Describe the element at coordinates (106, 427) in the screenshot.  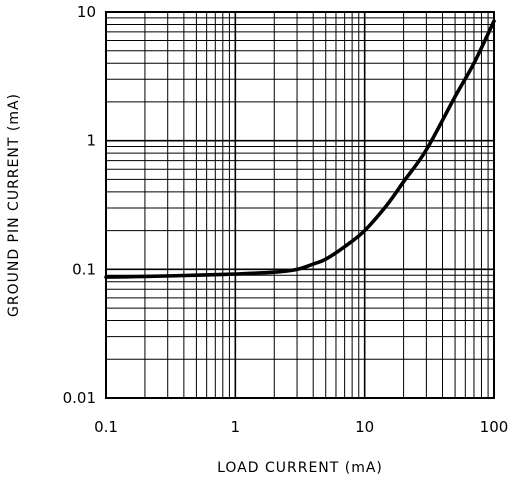
I see `x-tick-label: 0.1` at that location.